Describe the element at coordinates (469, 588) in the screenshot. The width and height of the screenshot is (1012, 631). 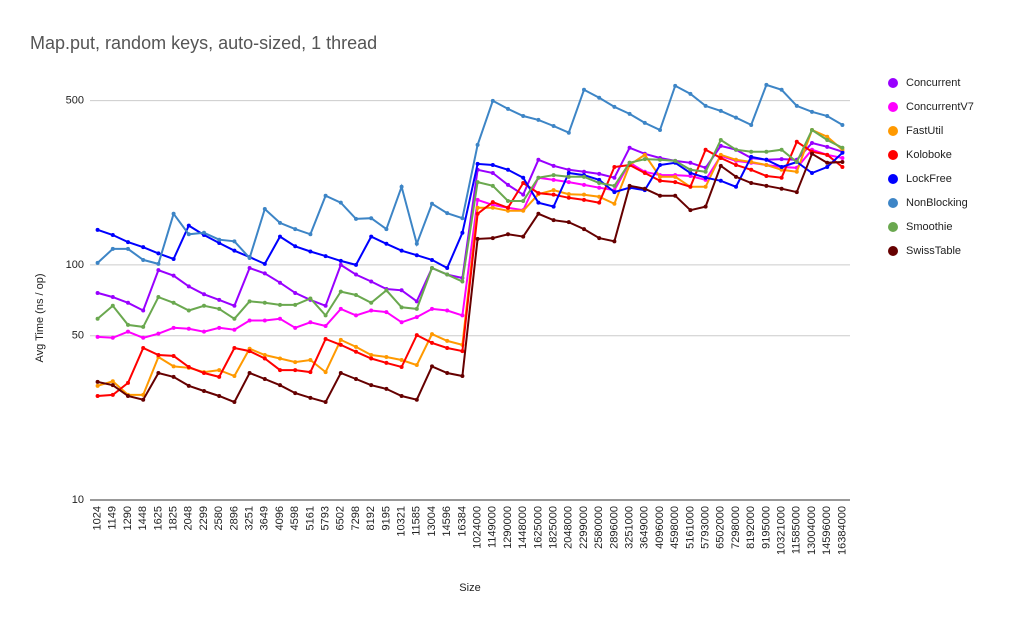
I see `x-axis-title: Size` at that location.